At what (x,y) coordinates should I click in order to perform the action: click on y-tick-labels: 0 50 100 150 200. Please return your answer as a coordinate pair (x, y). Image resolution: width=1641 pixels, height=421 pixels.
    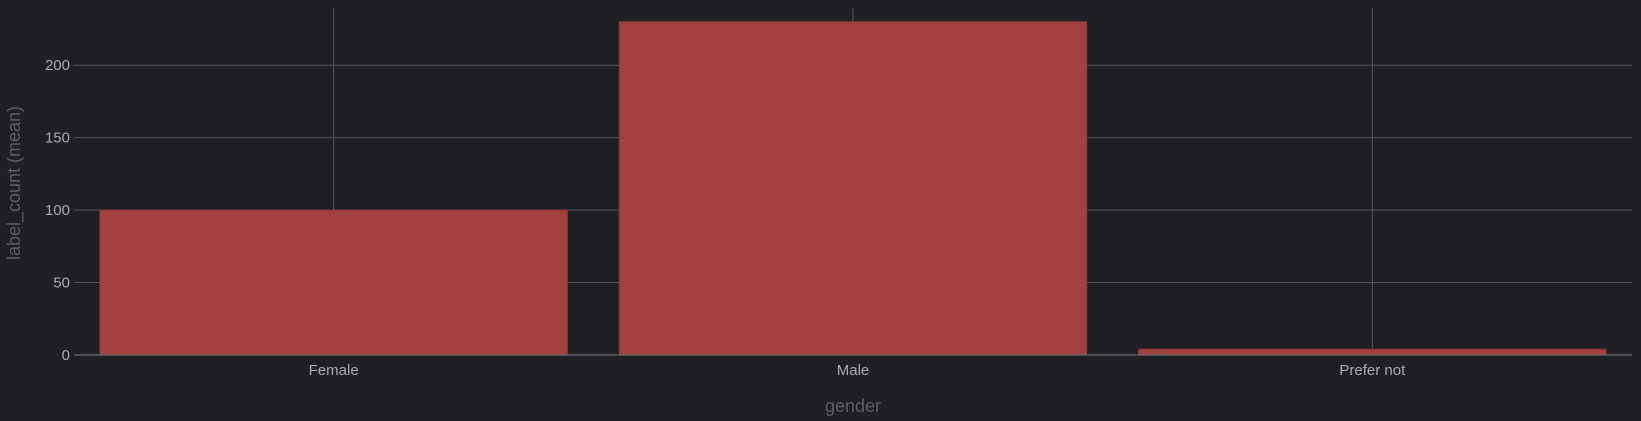
    Looking at the image, I should click on (57, 210).